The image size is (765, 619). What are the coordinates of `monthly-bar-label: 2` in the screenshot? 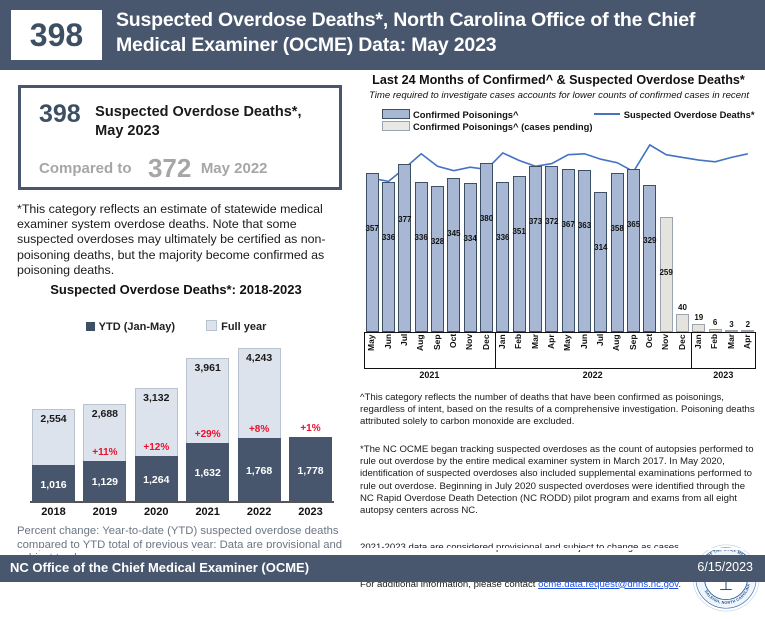 It's located at (748, 325).